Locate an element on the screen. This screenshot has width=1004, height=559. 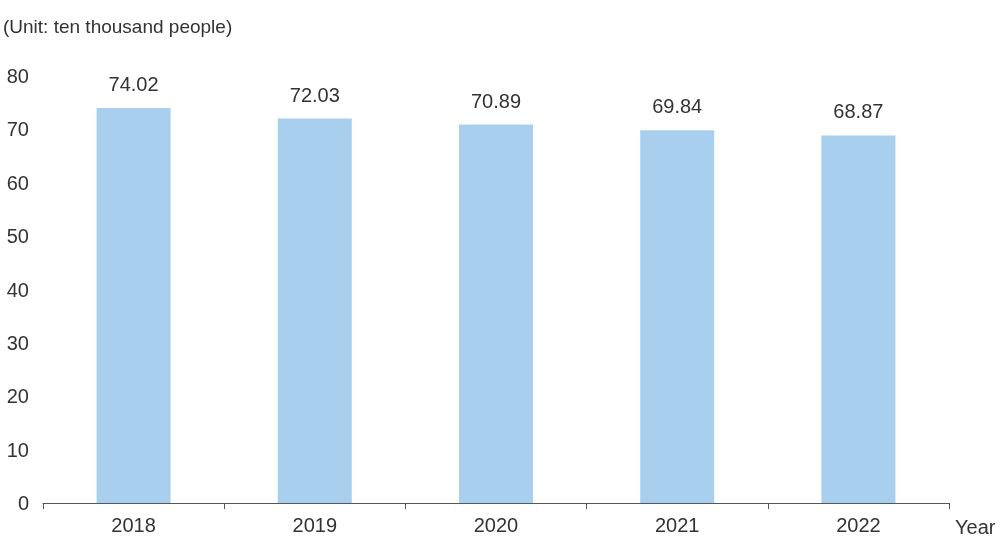
y-axis-title: (Unit: ten thousand people) is located at coordinates (118, 26).